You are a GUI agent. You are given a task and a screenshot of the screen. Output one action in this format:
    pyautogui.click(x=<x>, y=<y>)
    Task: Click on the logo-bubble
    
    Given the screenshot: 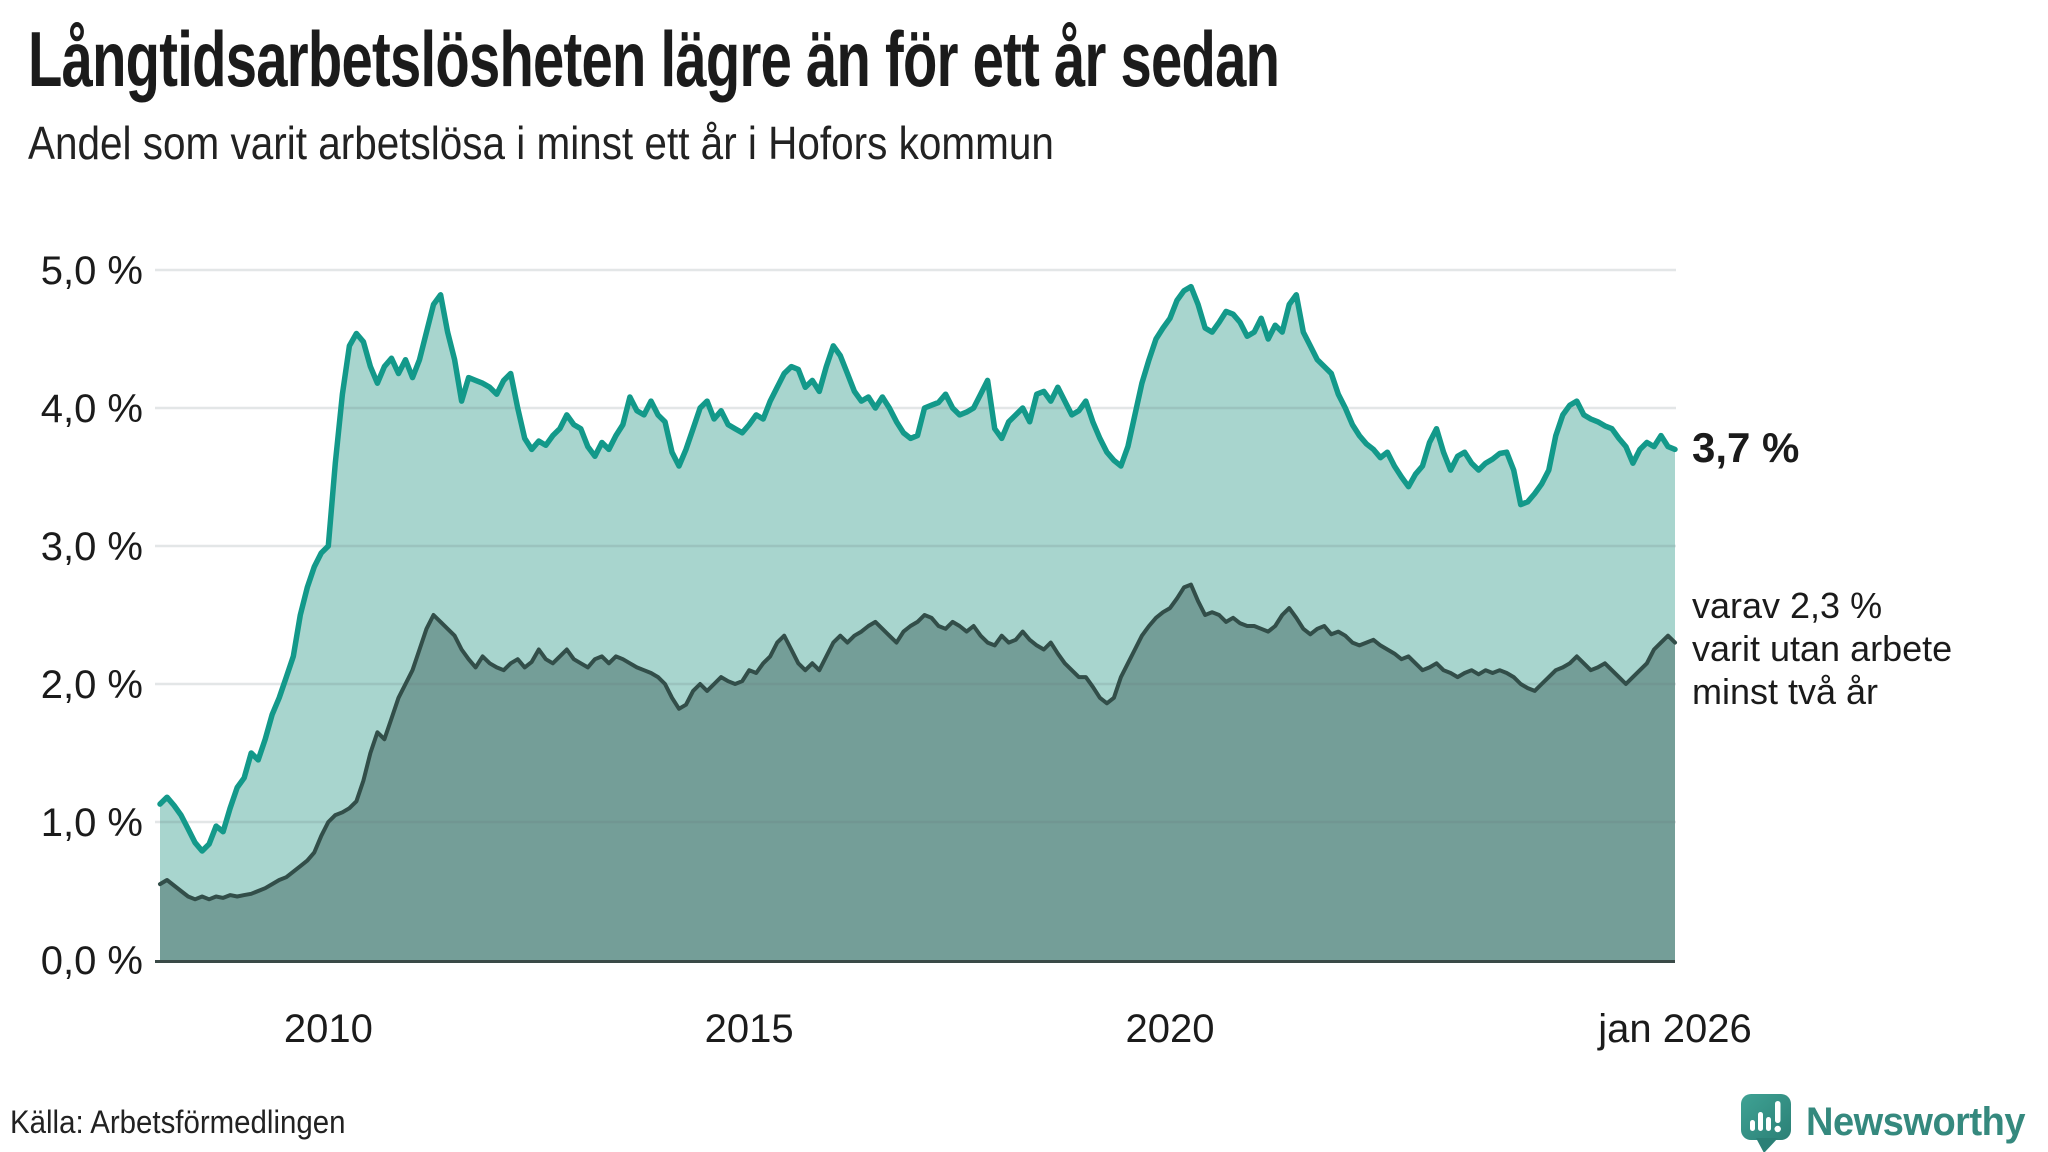 What is the action you would take?
    pyautogui.click(x=1766, y=1117)
    